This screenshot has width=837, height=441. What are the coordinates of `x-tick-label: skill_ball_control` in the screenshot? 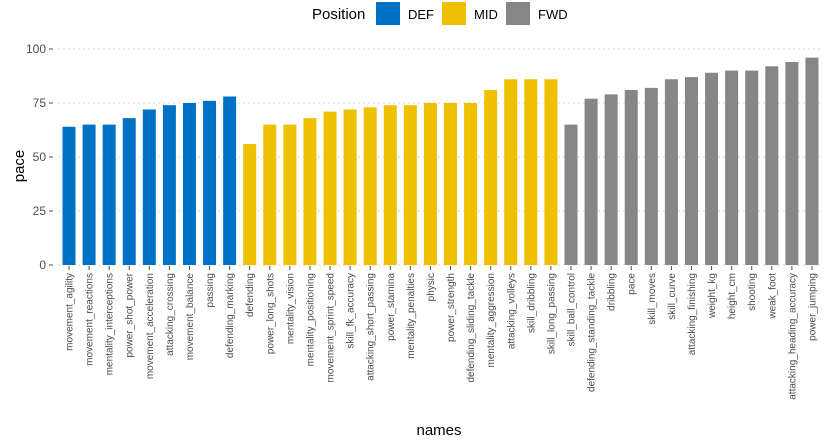 It's located at (572, 309).